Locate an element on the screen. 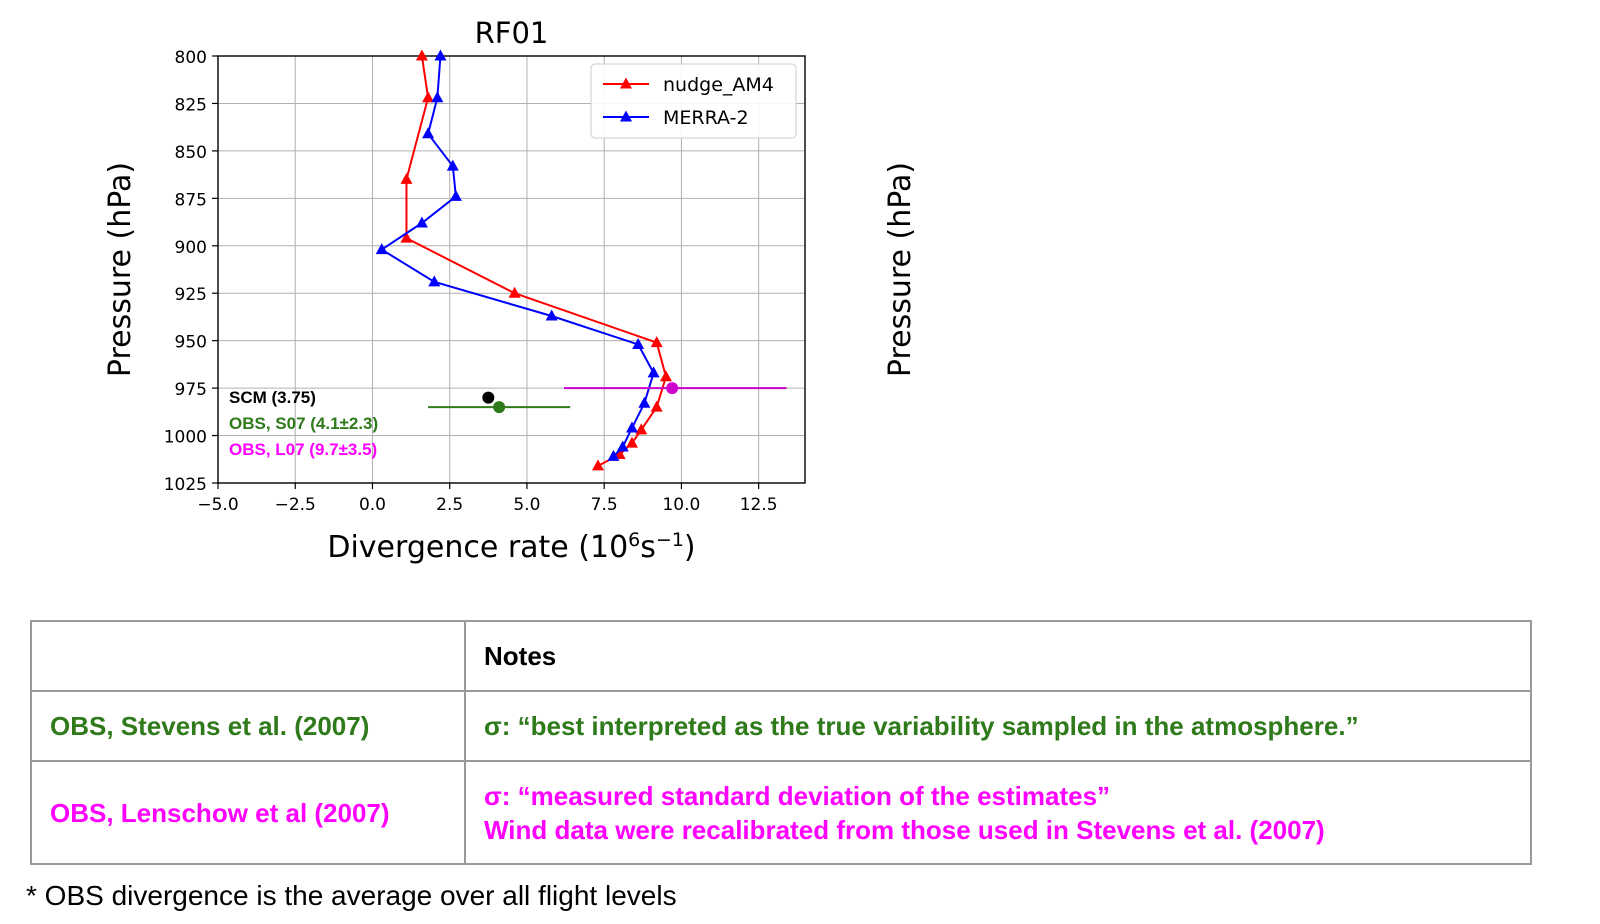 The height and width of the screenshot is (924, 1600). plot-frame is located at coordinates (793, 269).